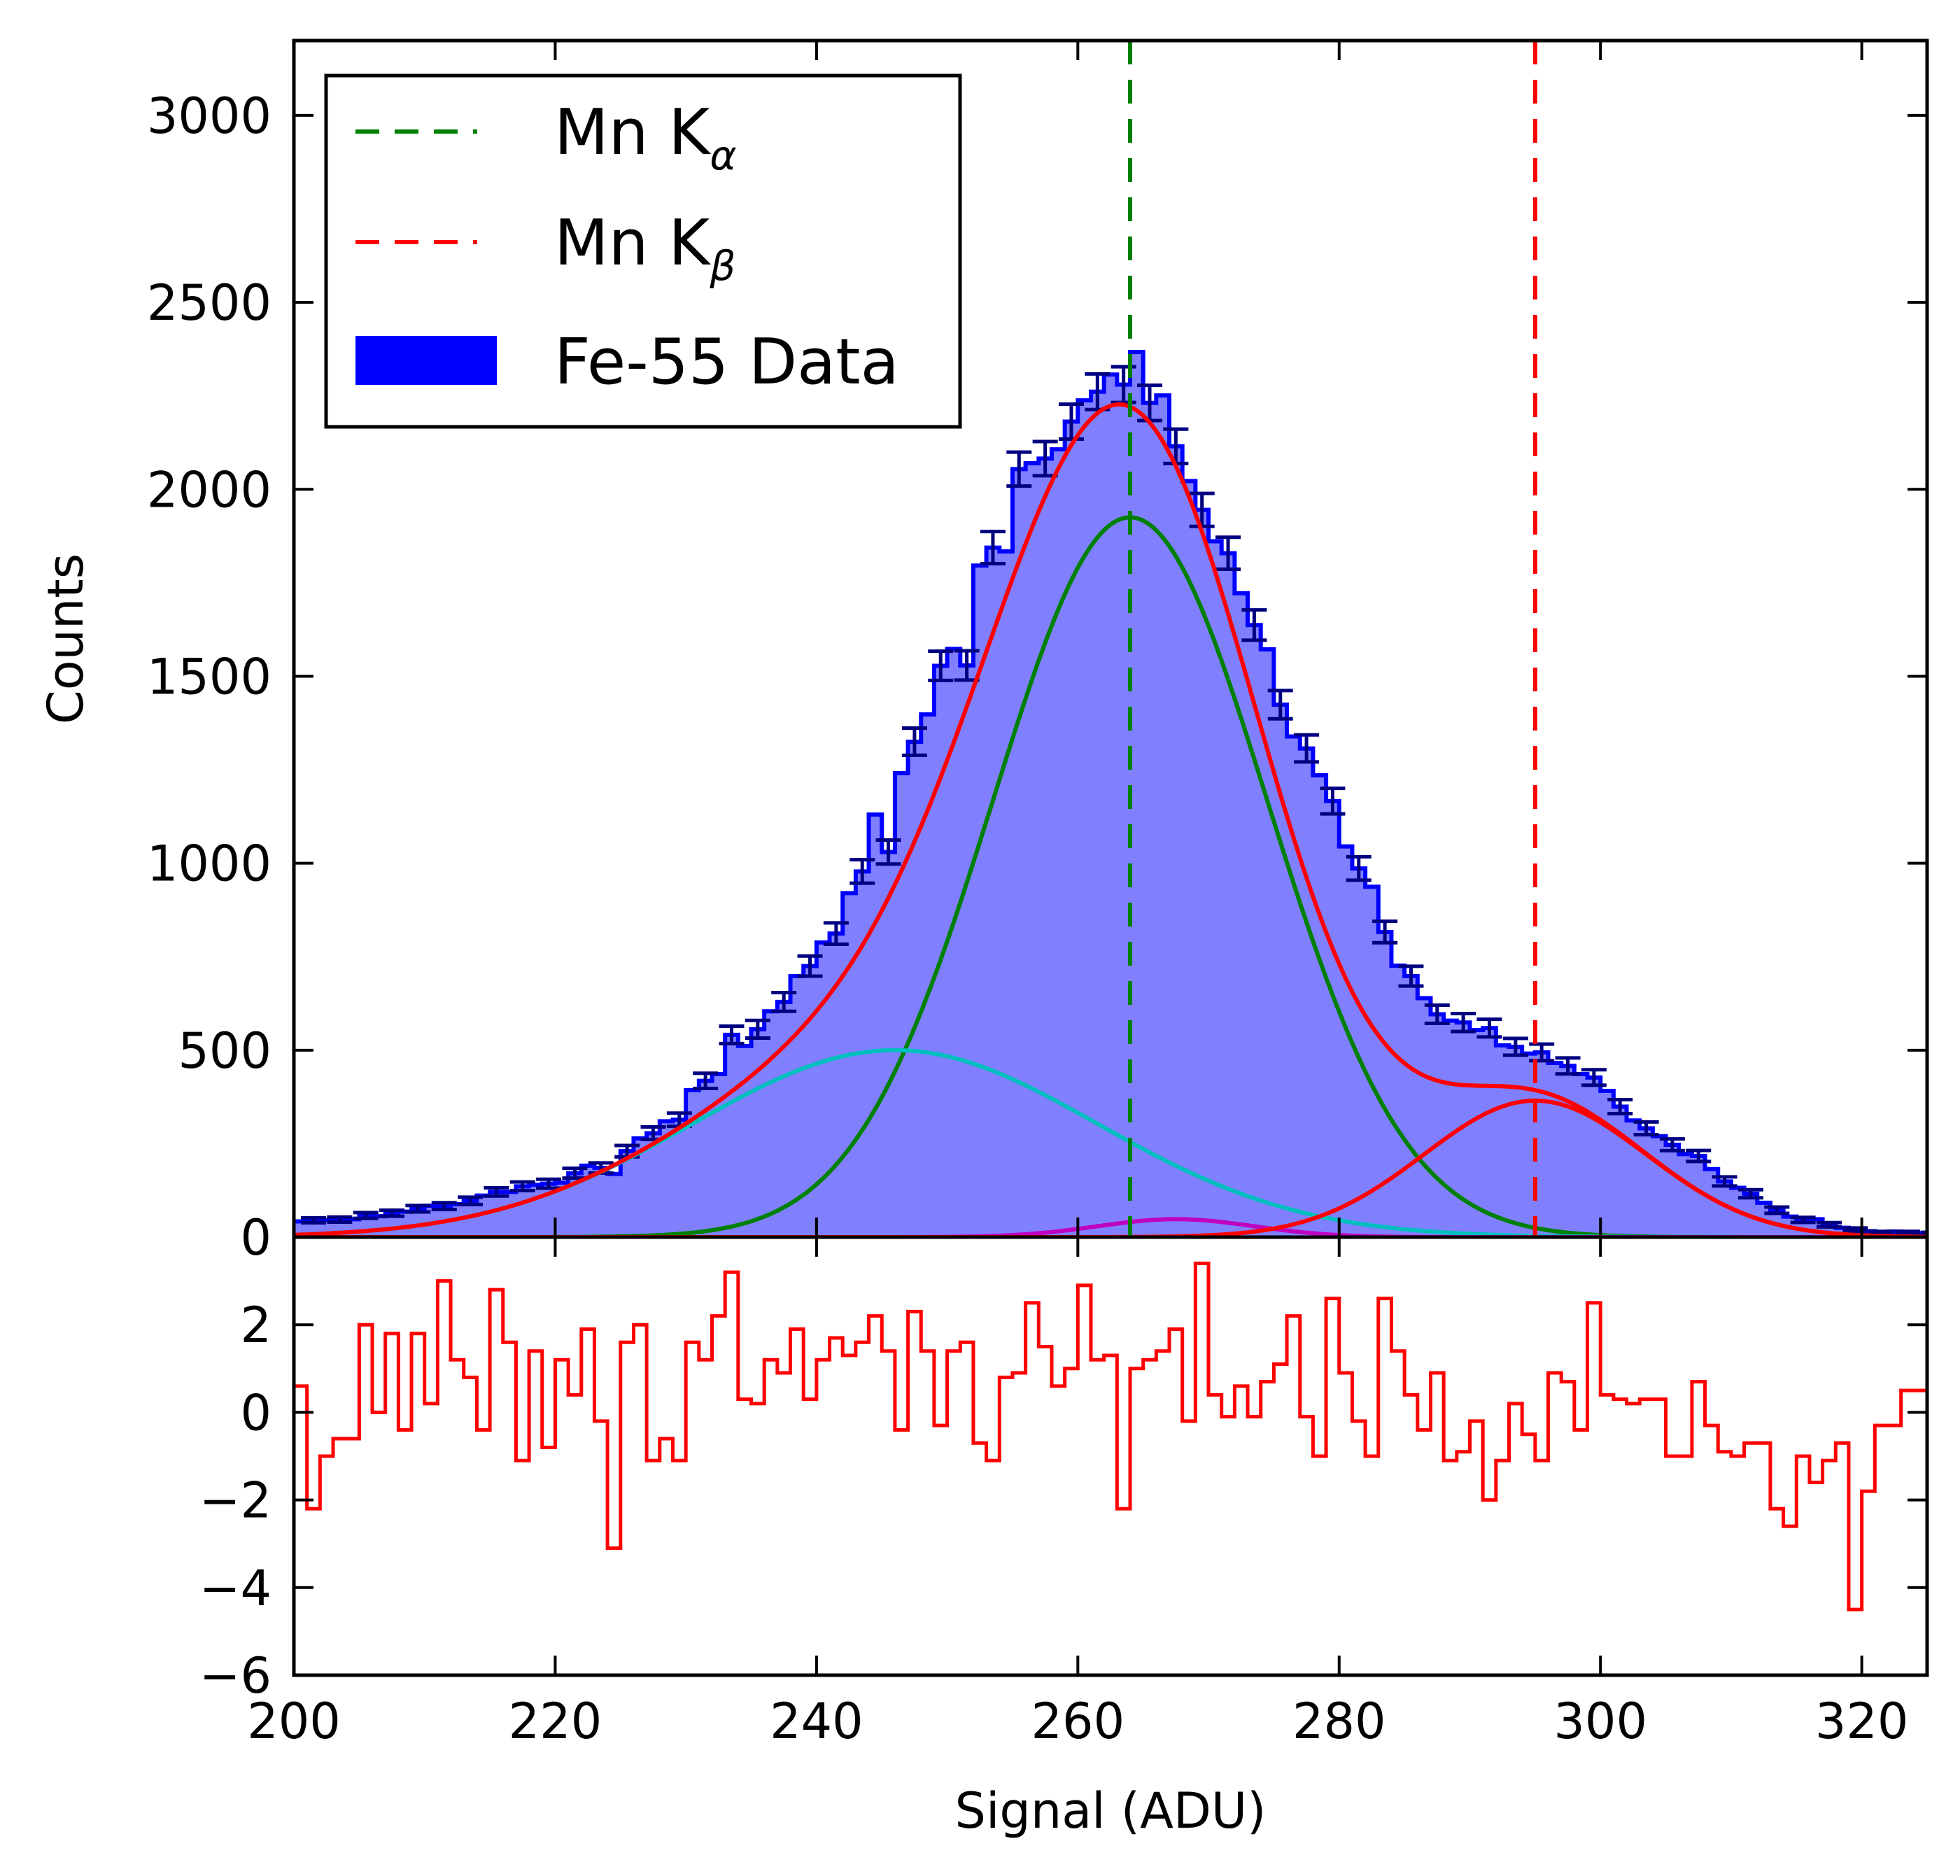  Describe the element at coordinates (1339, 1722) in the screenshot. I see `signal-tick-label: 280` at that location.